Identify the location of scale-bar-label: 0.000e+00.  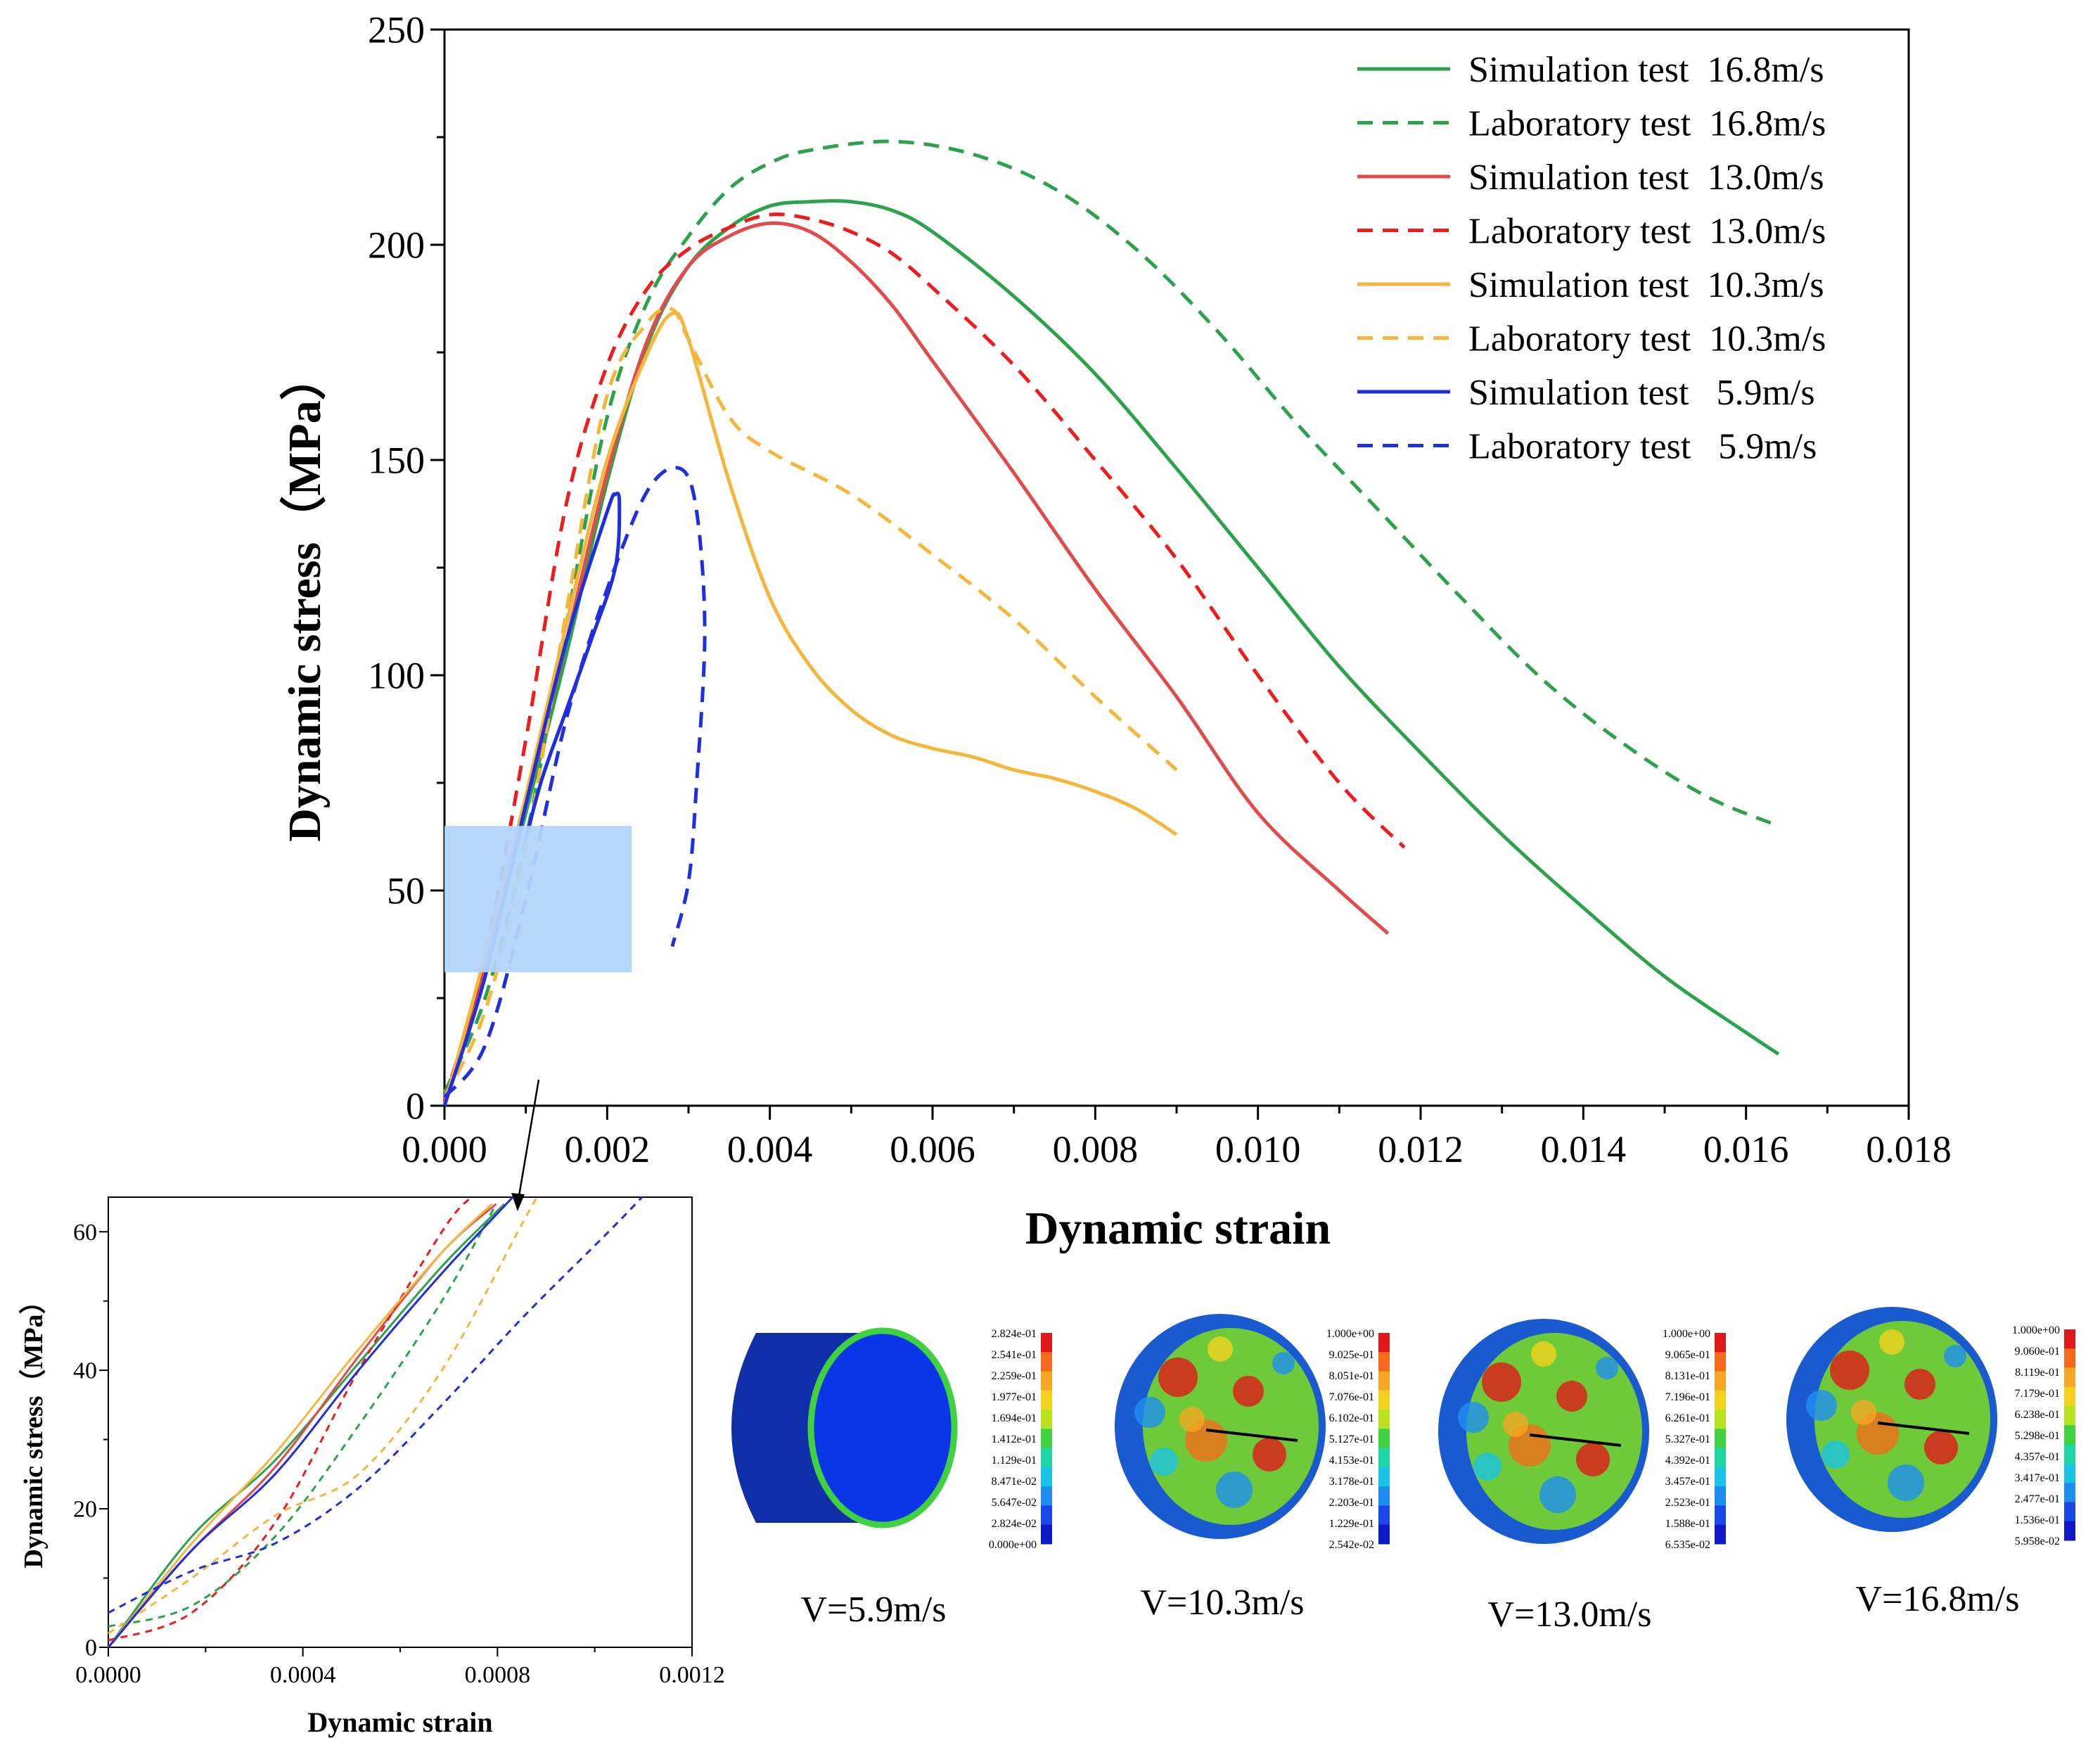
(1013, 1545).